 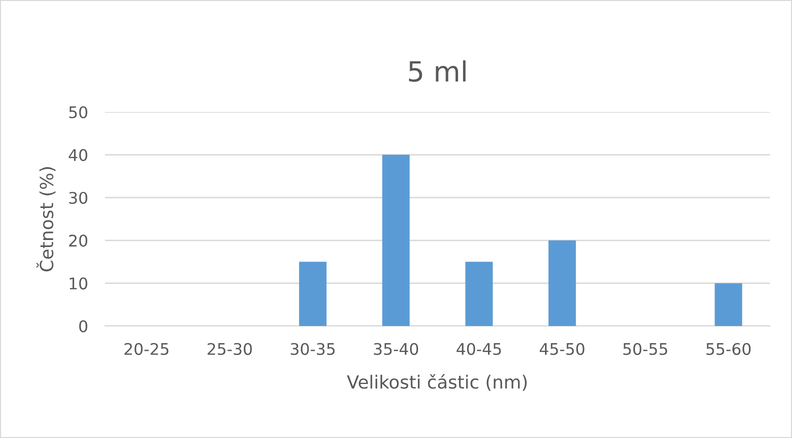 I want to click on x-tick-label: 20-25, so click(x=146, y=349).